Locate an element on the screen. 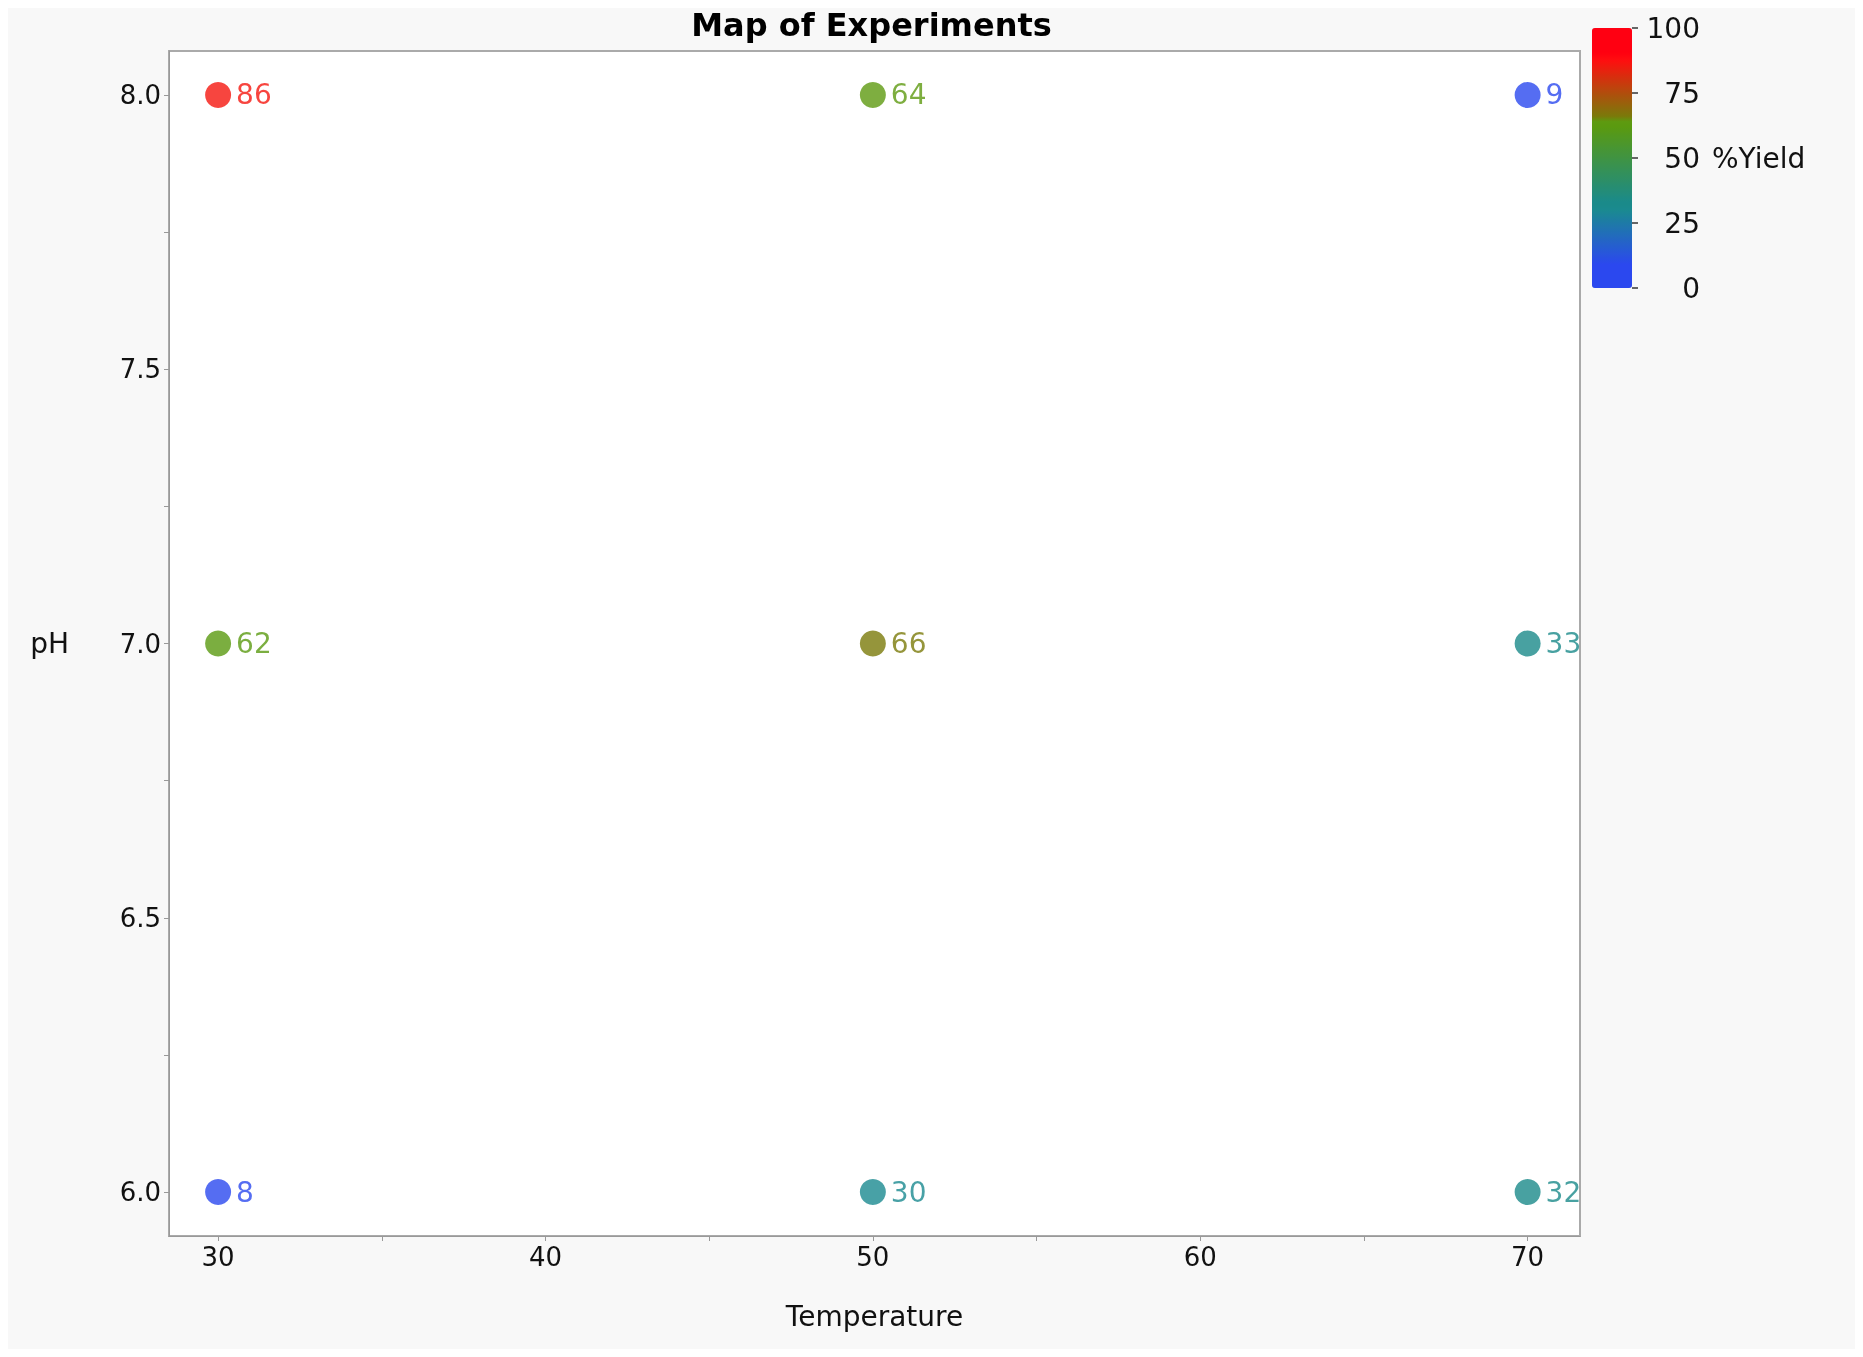 The width and height of the screenshot is (1863, 1357). x-tick-label: 50 is located at coordinates (873, 1257).